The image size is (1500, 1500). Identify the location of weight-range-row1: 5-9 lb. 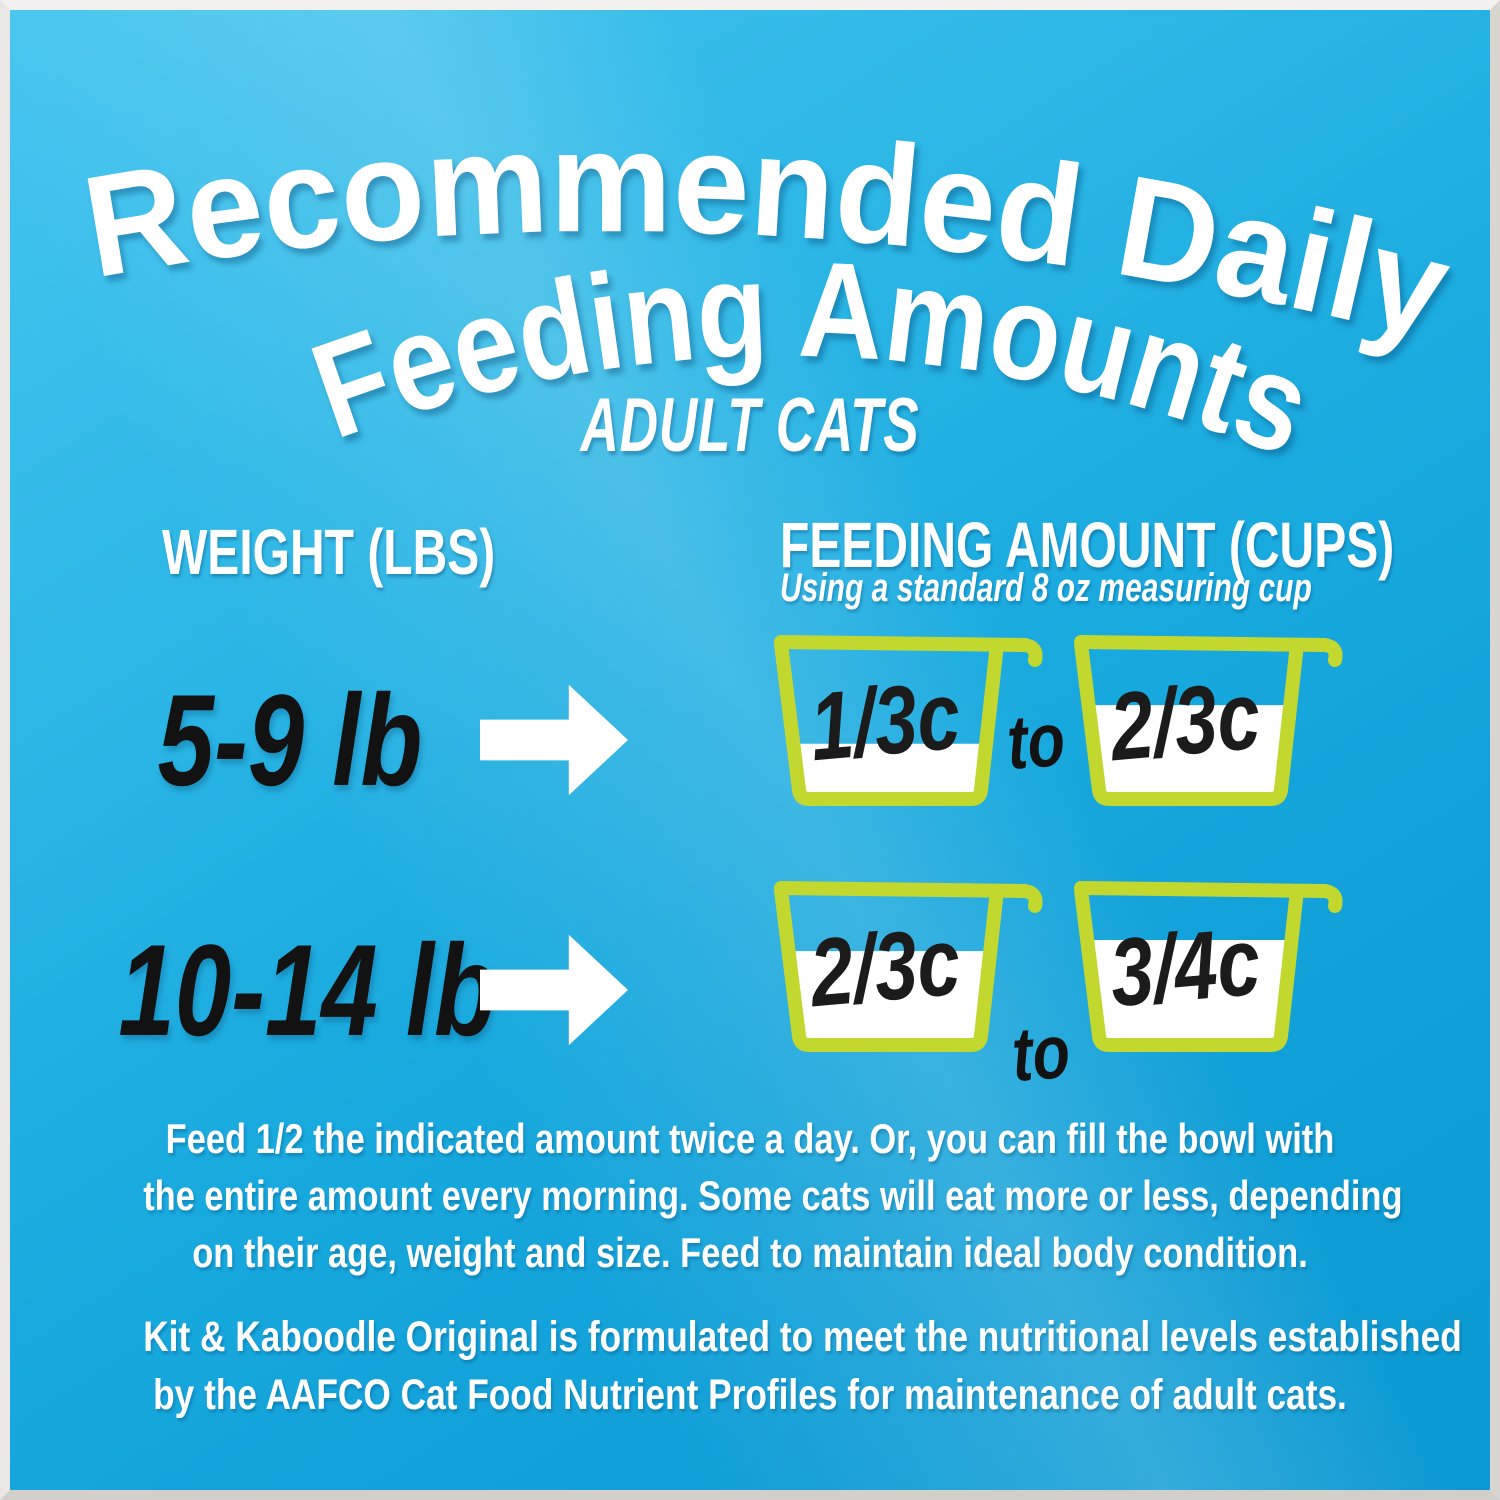
(290, 740).